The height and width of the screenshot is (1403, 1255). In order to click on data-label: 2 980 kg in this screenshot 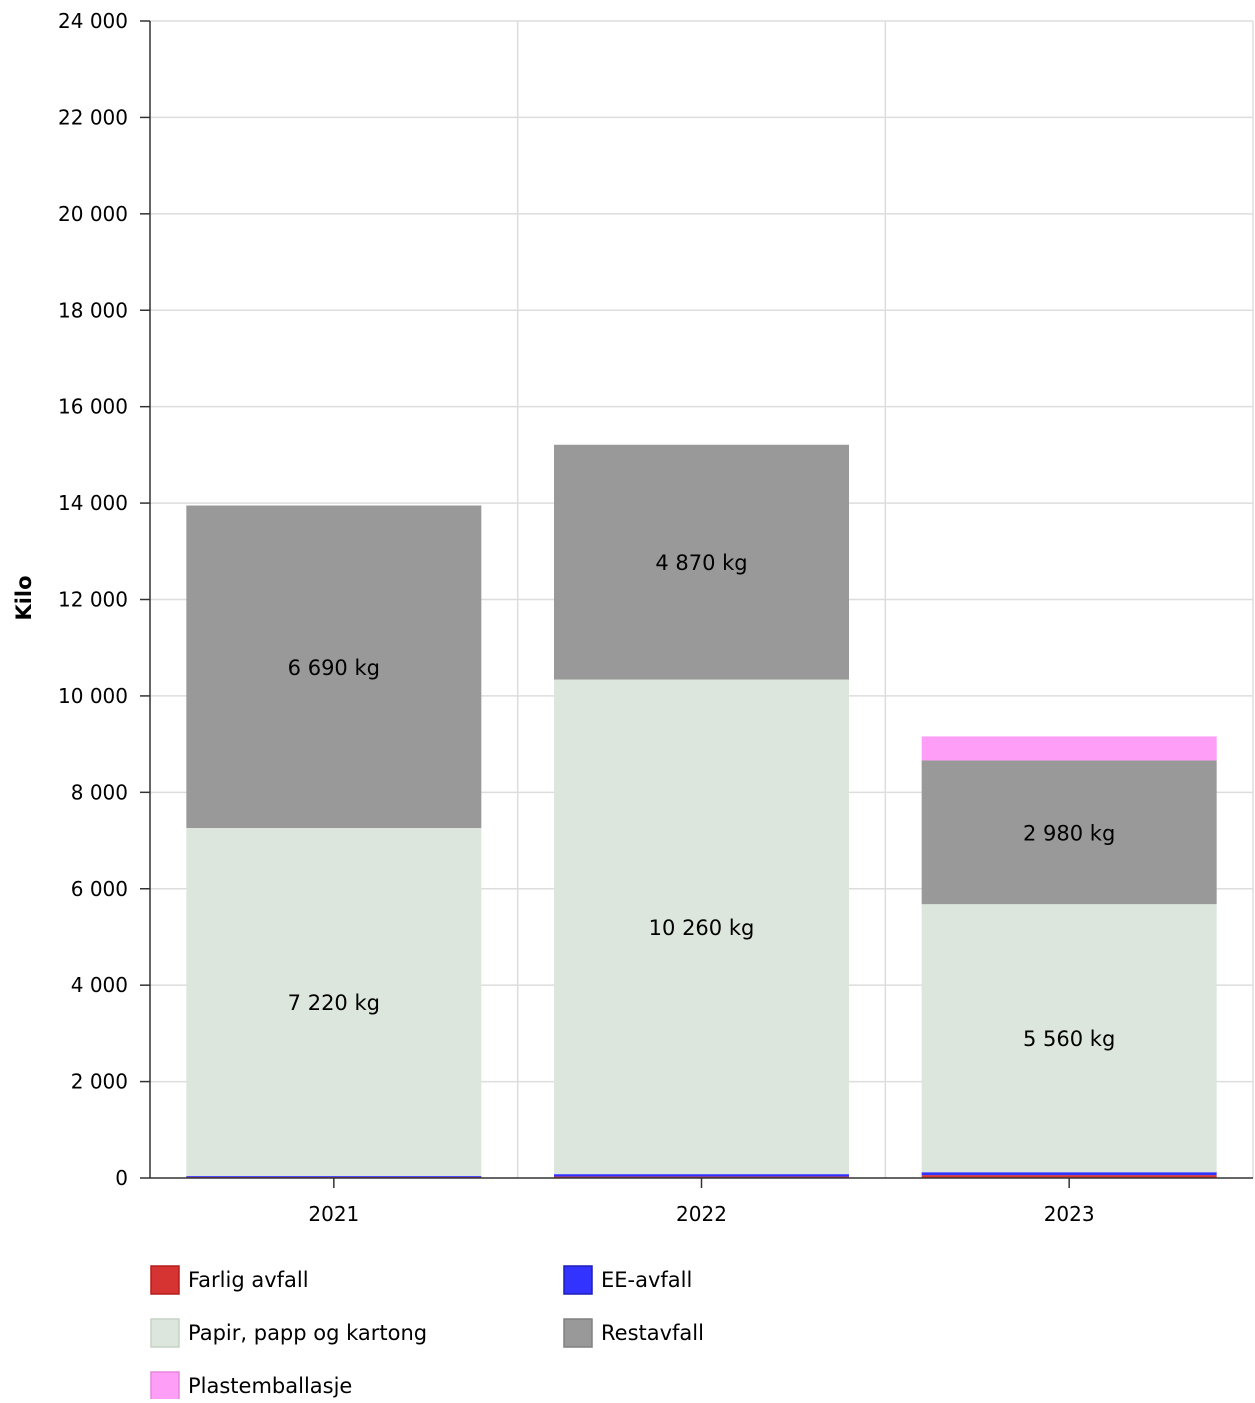, I will do `click(1069, 833)`.